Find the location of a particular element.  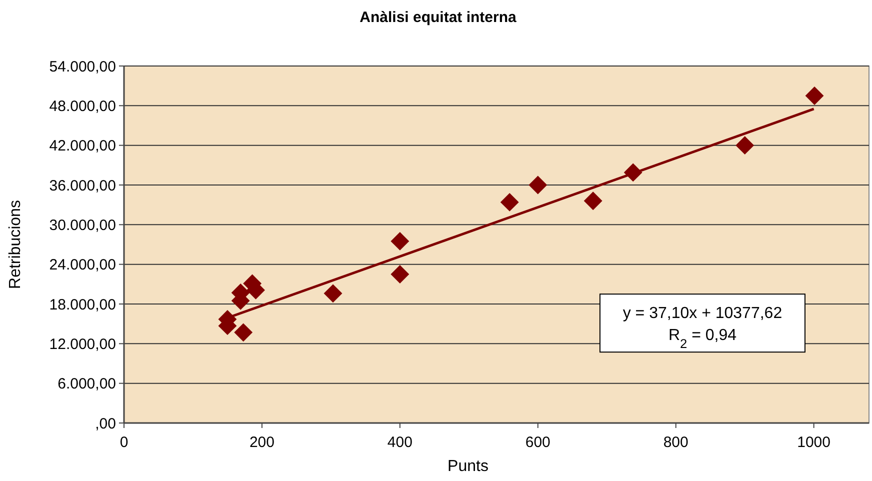

y-tick-label: 6.000,00 is located at coordinates (87, 384).